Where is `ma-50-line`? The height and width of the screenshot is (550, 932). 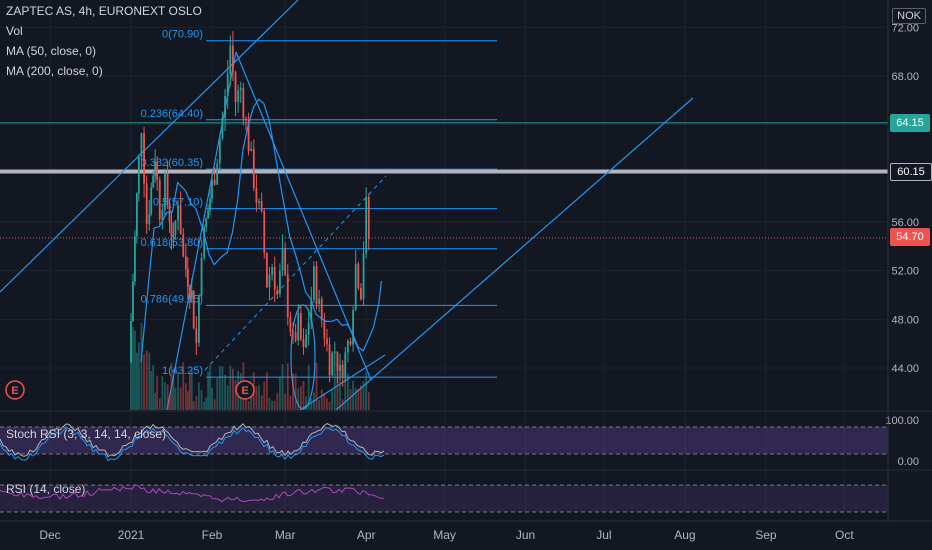 ma-50-line is located at coordinates (261, 230).